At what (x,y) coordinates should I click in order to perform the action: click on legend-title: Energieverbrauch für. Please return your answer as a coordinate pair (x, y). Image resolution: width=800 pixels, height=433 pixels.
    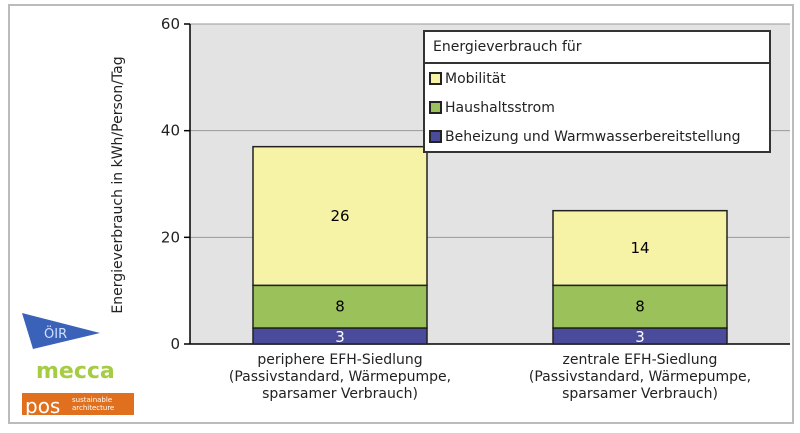
    Looking at the image, I should click on (597, 48).